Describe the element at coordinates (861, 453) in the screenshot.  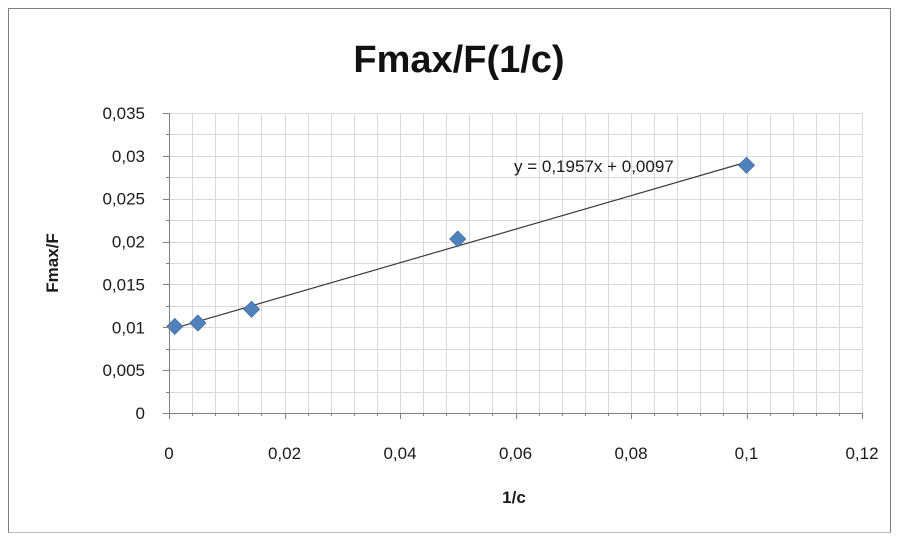
I see `x-tick-label: 0,12` at that location.